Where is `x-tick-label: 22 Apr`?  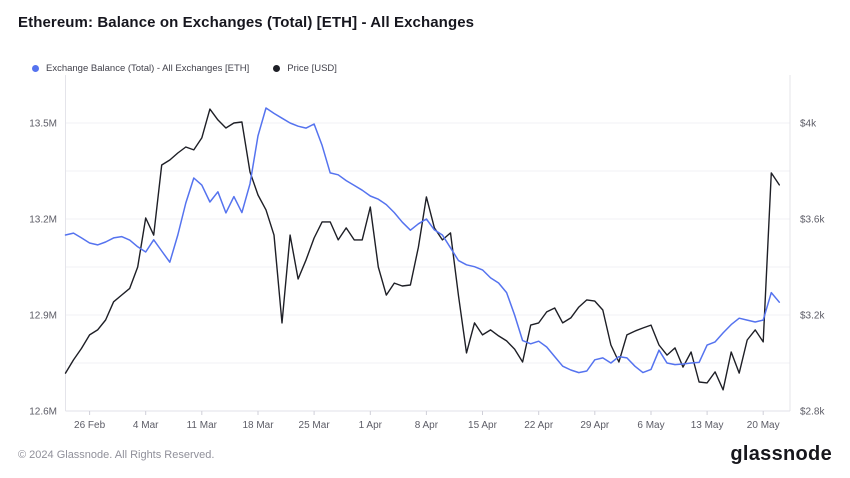
x-tick-label: 22 Apr is located at coordinates (539, 425).